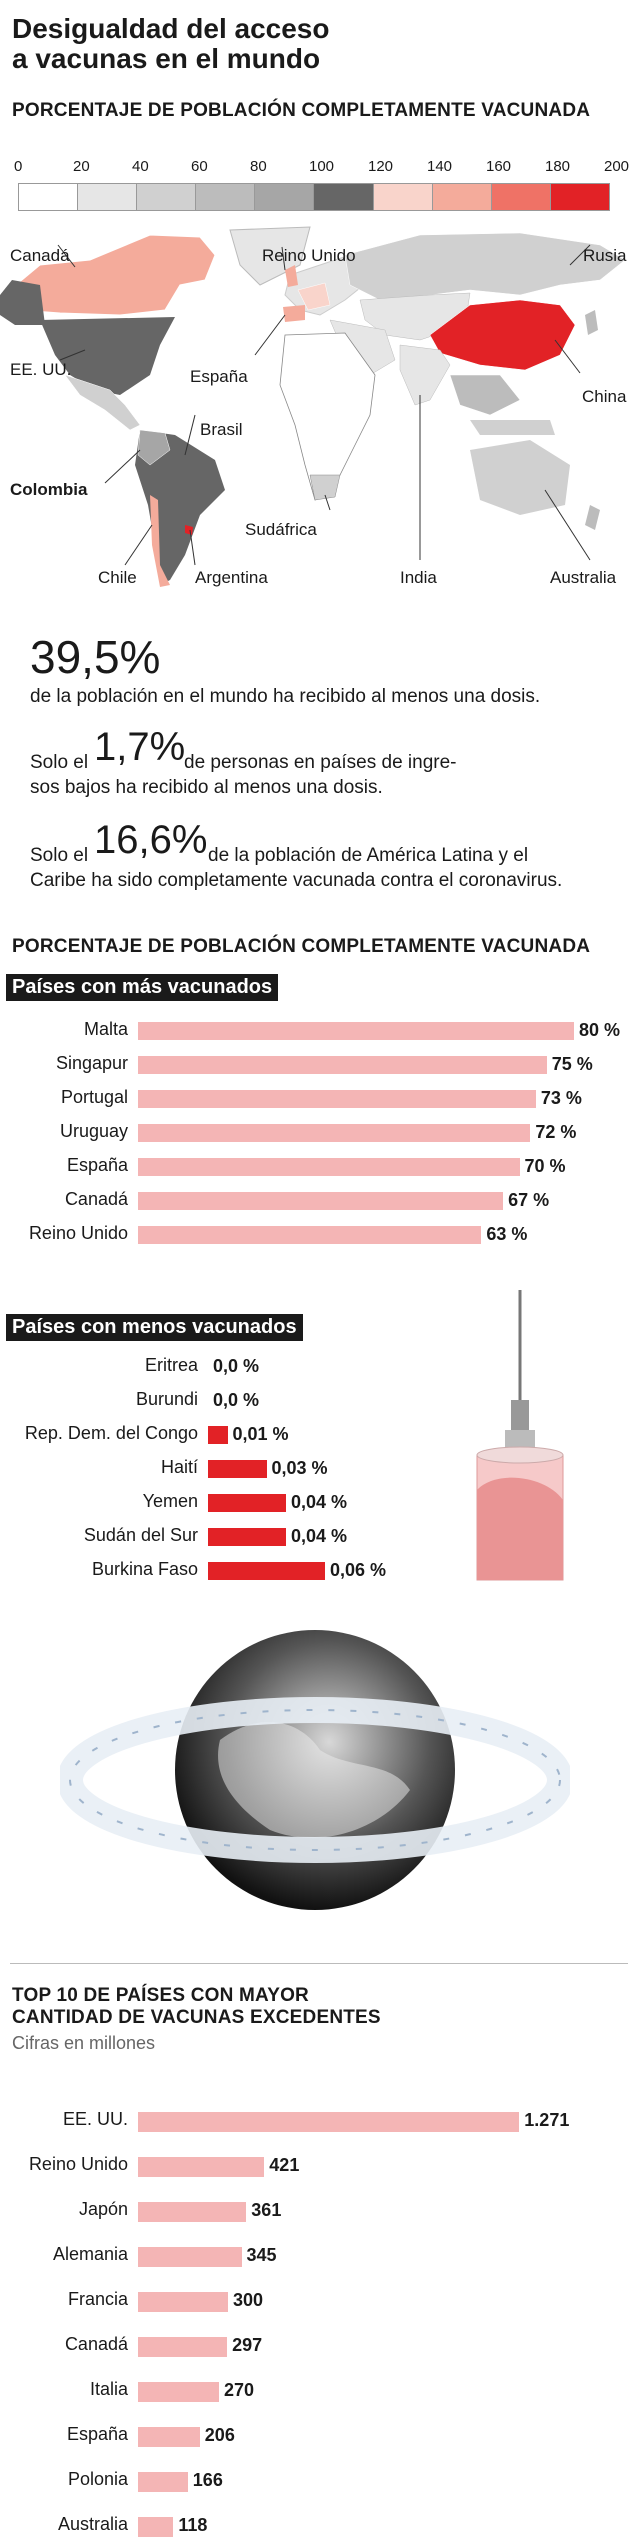  What do you see at coordinates (261, 2255) in the screenshot?
I see `bar-value: 345` at bounding box center [261, 2255].